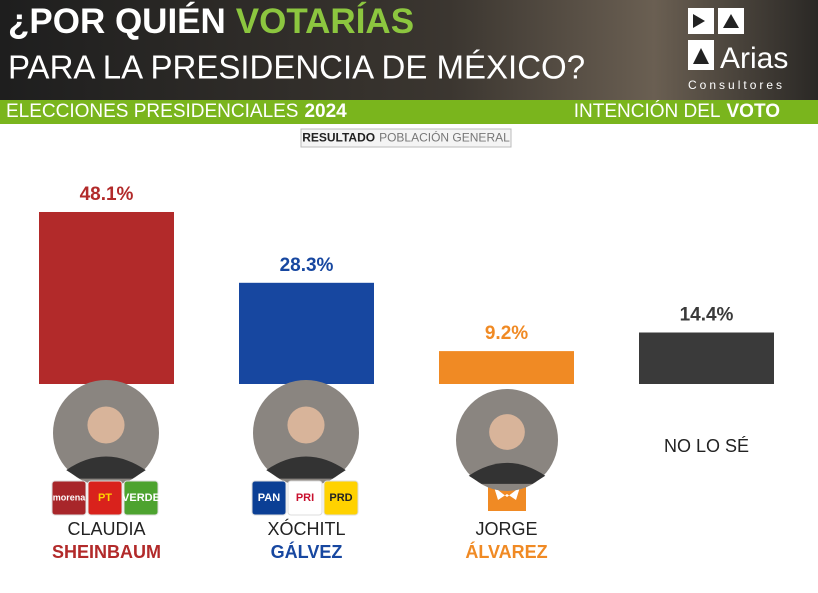  I want to click on party-name: PT, so click(105, 498).